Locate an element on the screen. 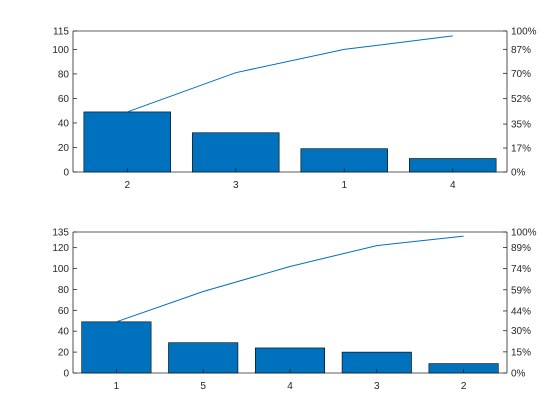 Image resolution: width=560 pixels, height=420 pixels. y2-tick-label: 52% is located at coordinates (521, 99).